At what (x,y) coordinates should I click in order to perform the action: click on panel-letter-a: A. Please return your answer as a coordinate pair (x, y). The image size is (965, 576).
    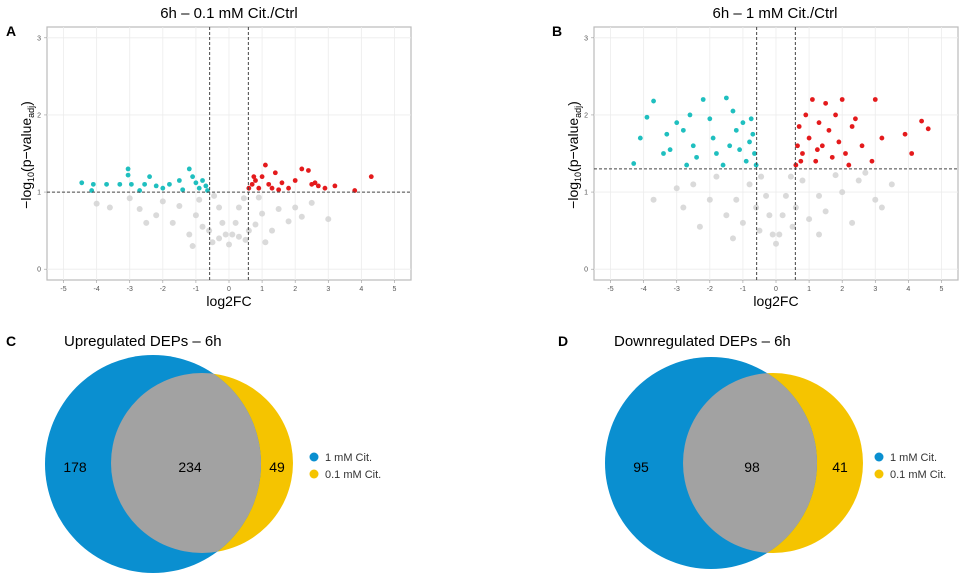
    Looking at the image, I should click on (11, 31).